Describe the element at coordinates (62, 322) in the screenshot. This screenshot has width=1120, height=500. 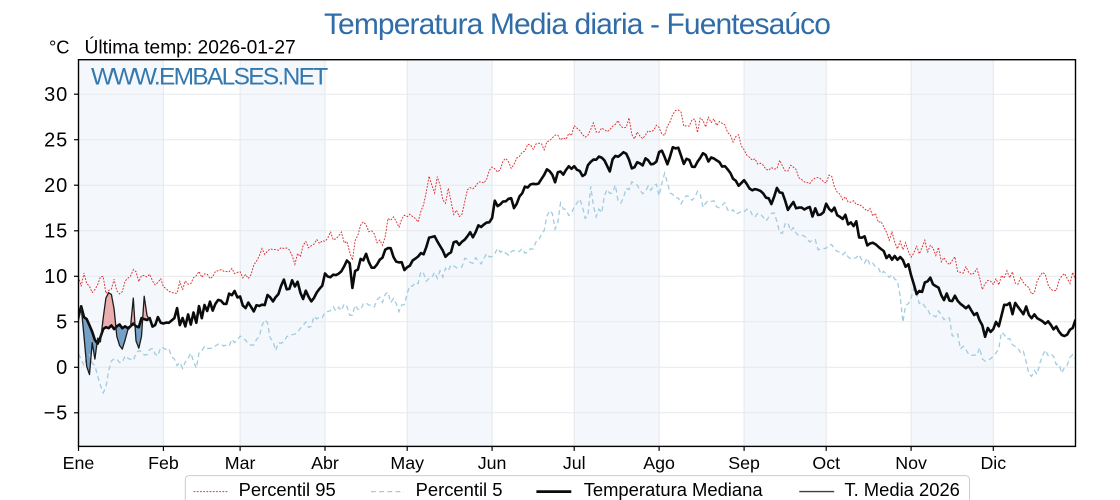
I see `svg-text: 5` at that location.